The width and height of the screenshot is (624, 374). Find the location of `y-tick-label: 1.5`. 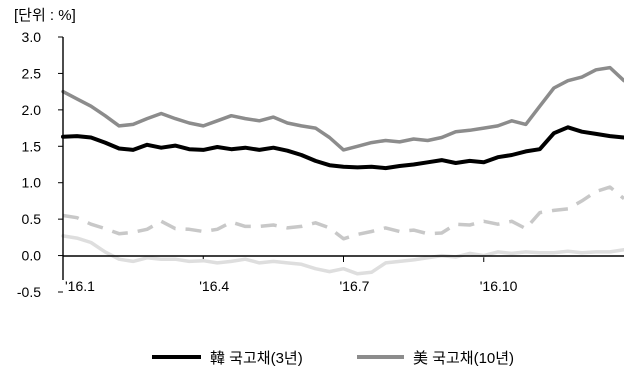

y-tick-label: 1.5 is located at coordinates (32, 146).